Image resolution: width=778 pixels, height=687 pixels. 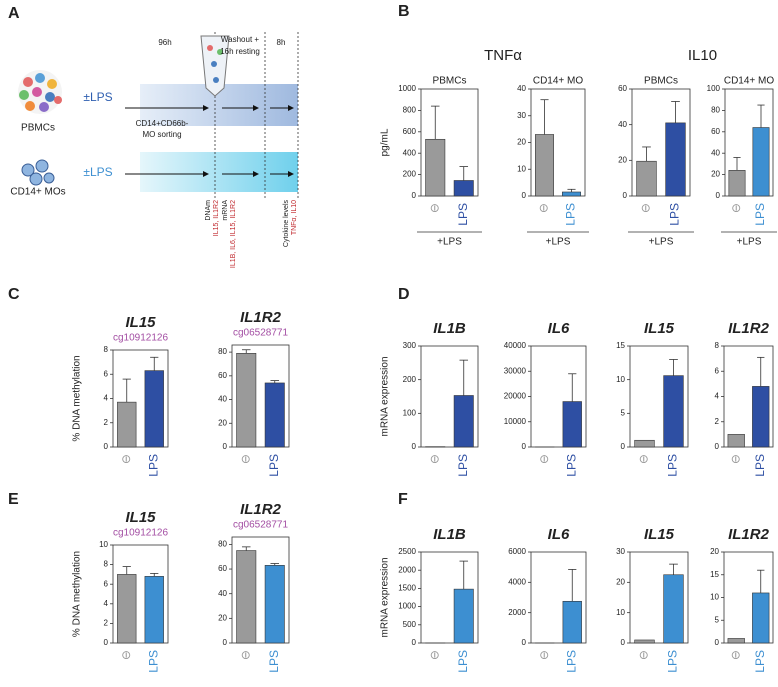 I want to click on chart: 0 20 40 60 80 ⊖ LPS IL1R2 cg06528771, so click(x=254, y=587).